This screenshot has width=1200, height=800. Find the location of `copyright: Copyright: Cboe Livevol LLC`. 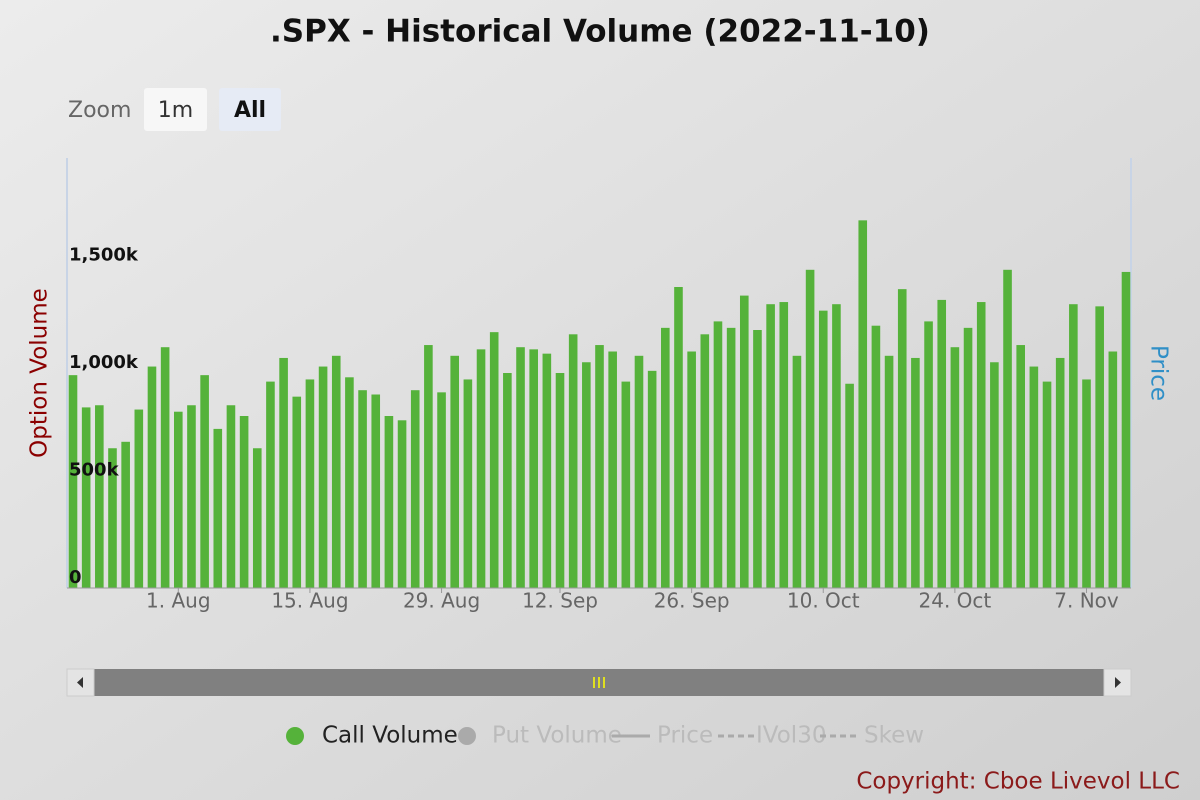

copyright: Copyright: Cboe Livevol LLC is located at coordinates (1018, 782).